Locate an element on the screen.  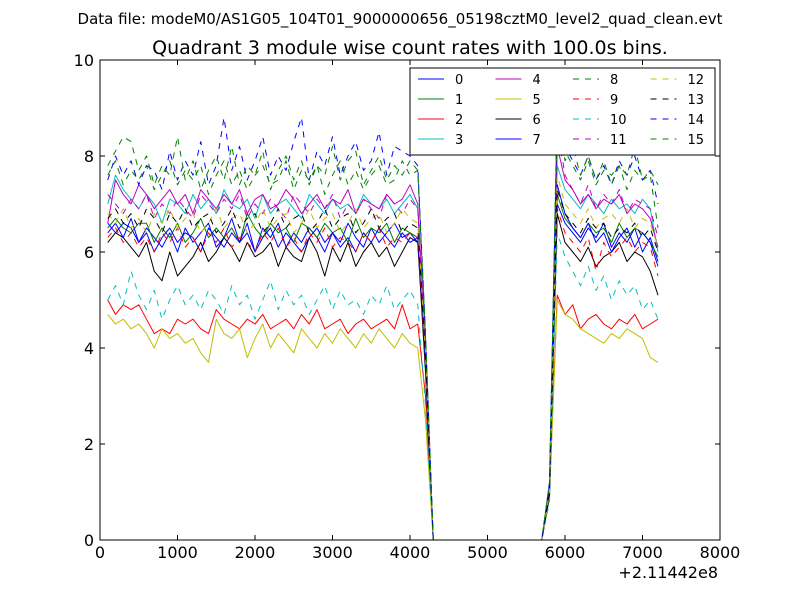
x-tick-label: 7000 is located at coordinates (642, 552).